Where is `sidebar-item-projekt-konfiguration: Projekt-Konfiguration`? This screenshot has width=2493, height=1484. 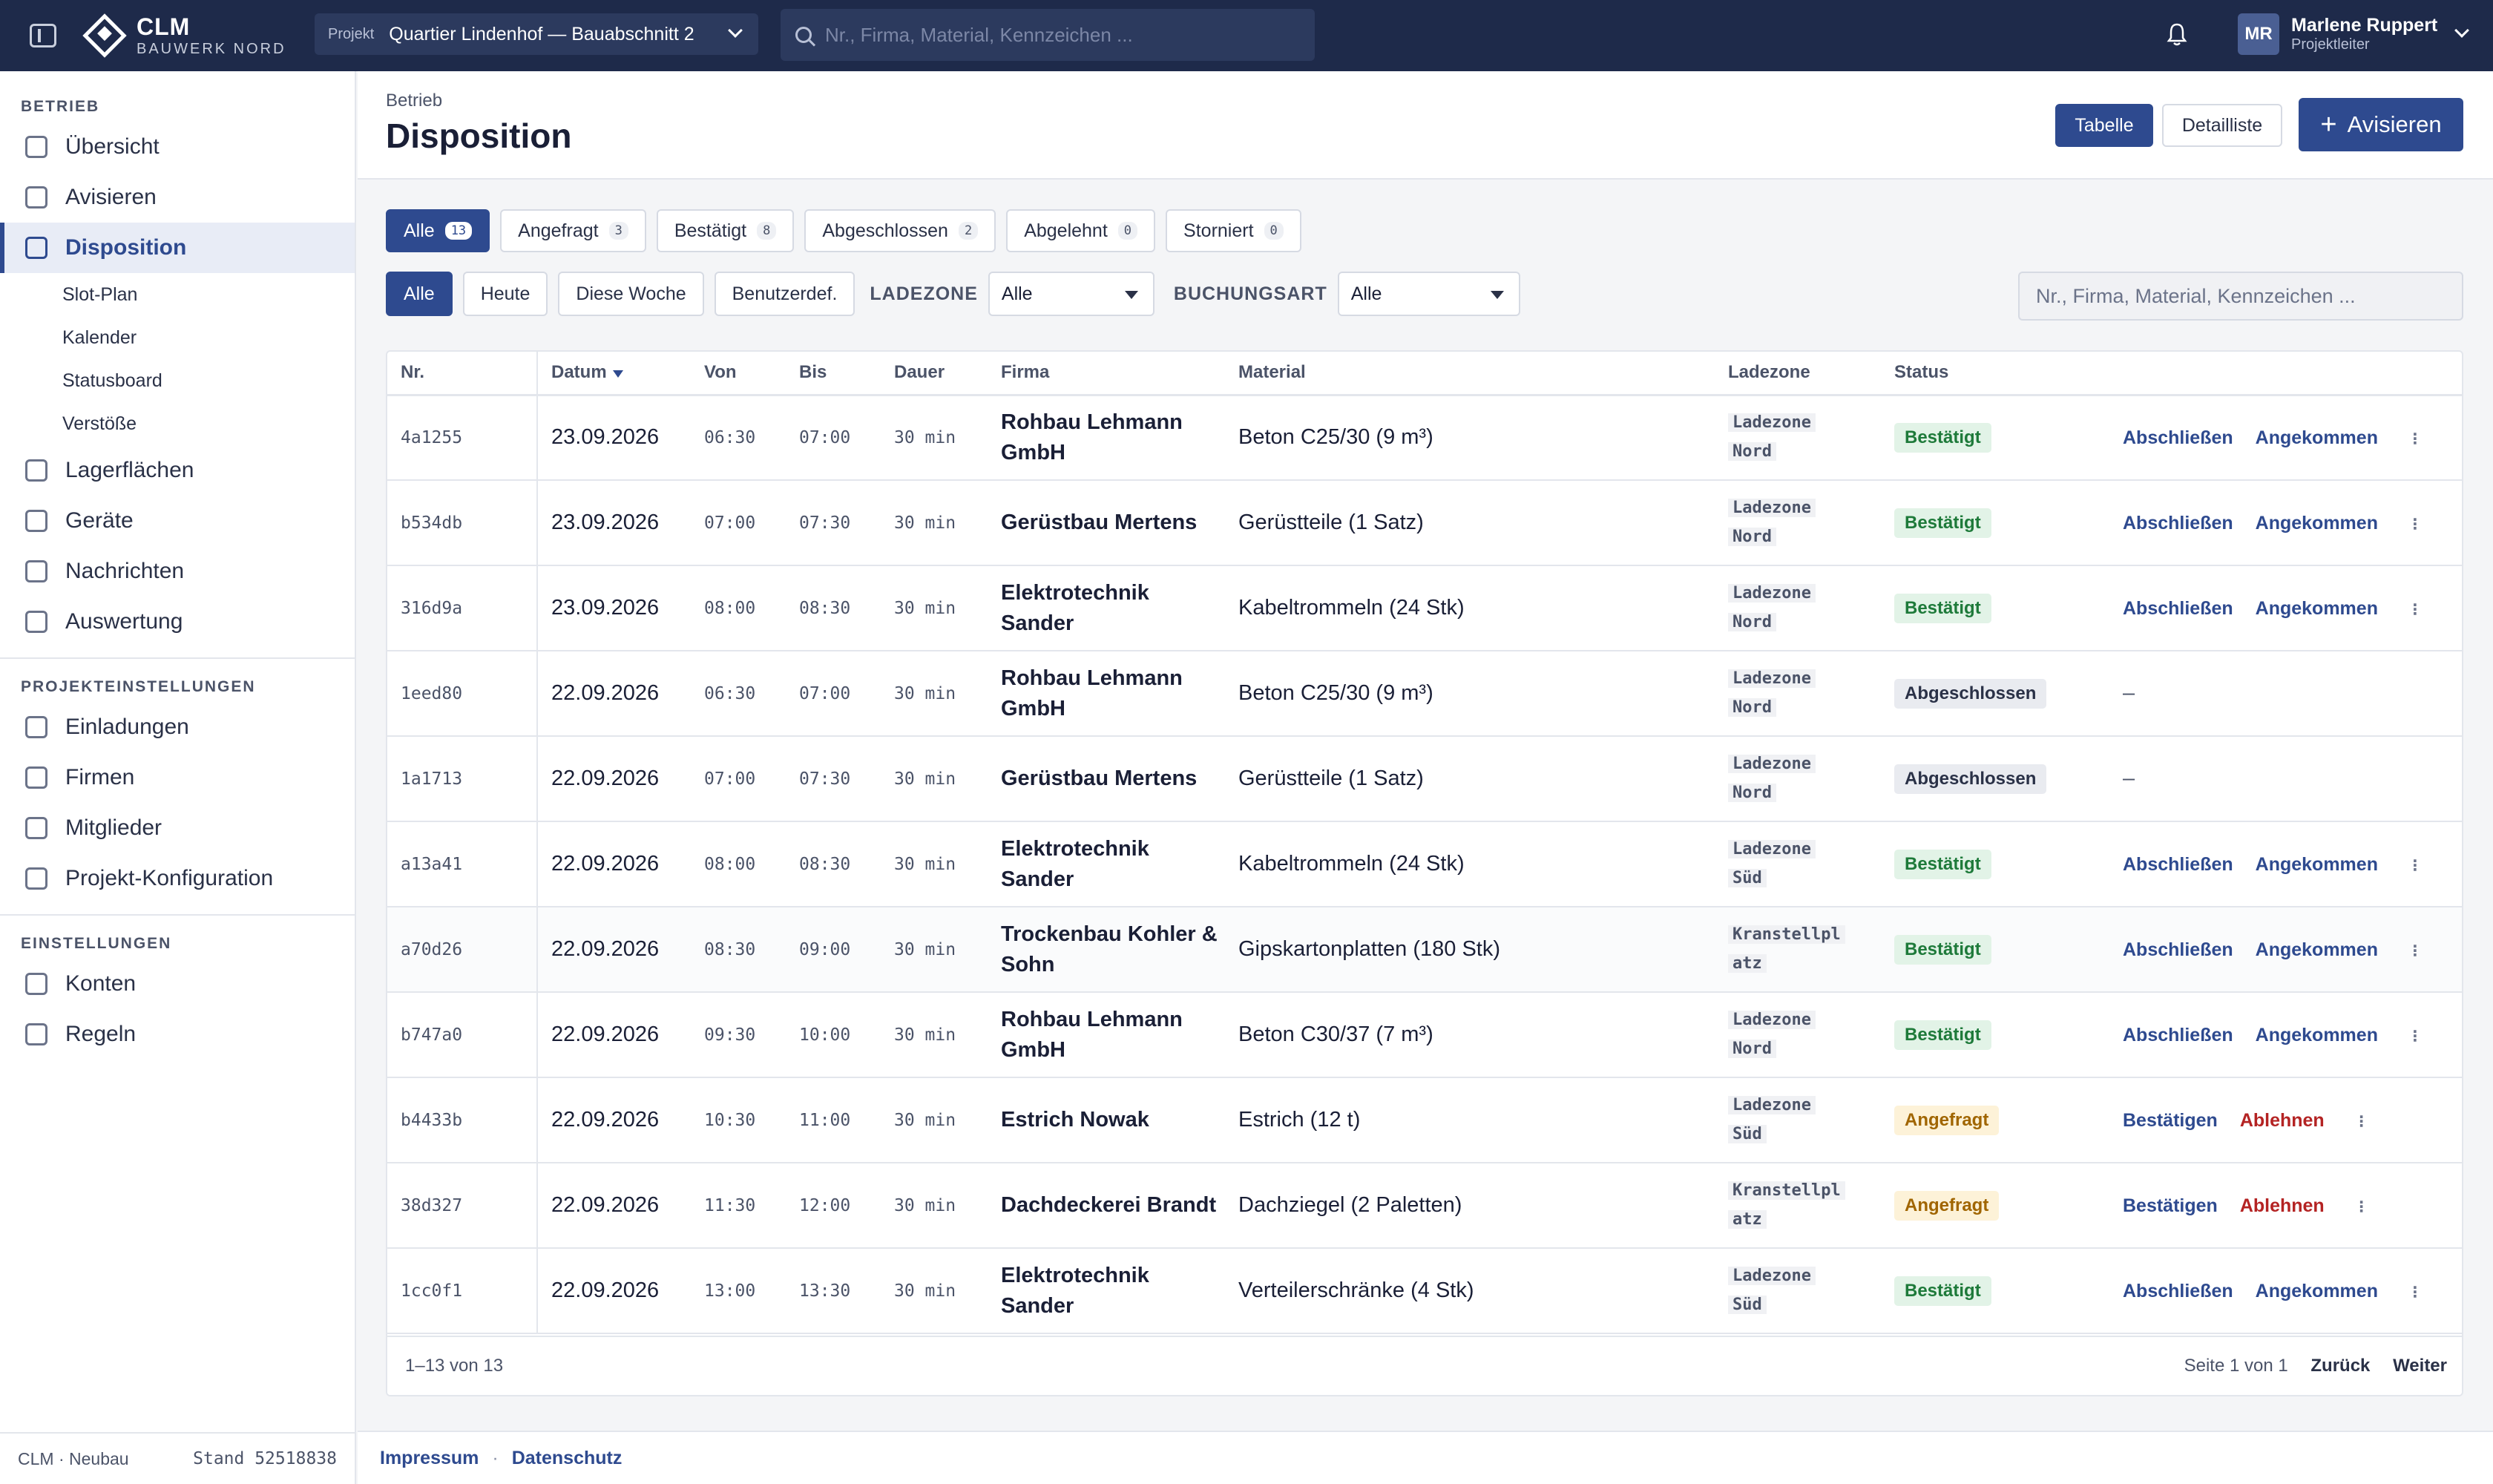
sidebar-item-projekt-konfiguration: Projekt-Konfiguration is located at coordinates (177, 878).